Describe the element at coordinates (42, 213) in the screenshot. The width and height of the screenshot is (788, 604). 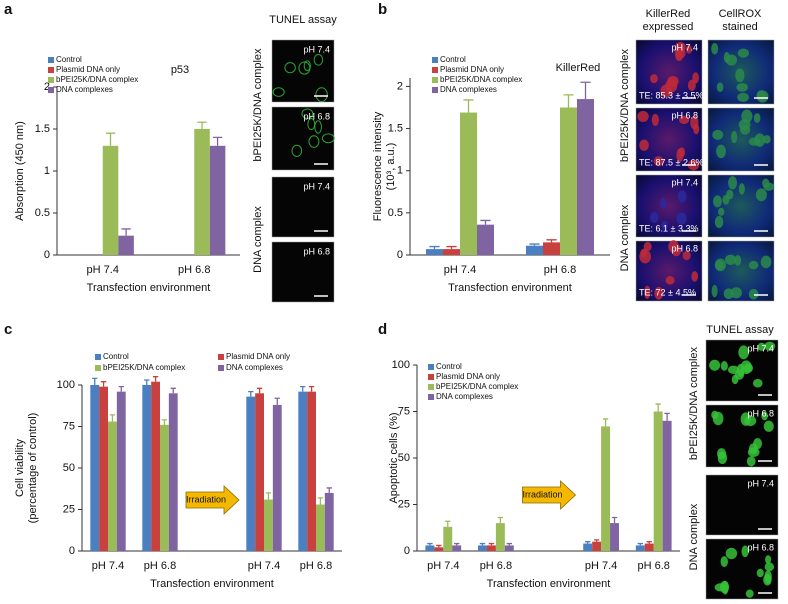
I see `y-tick-label: 0.5` at that location.